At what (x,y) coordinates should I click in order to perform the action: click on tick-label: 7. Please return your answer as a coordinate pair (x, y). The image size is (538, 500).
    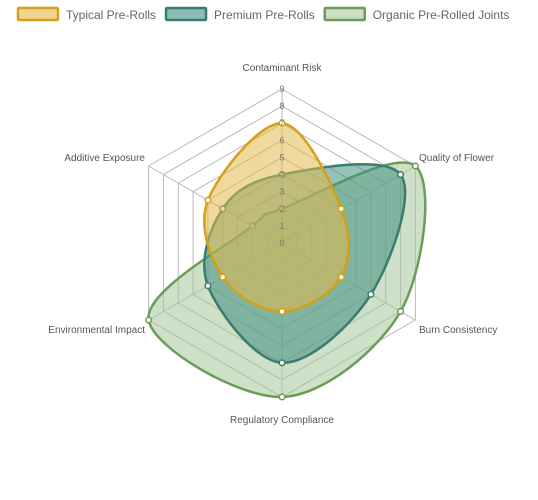
    Looking at the image, I should click on (281, 123).